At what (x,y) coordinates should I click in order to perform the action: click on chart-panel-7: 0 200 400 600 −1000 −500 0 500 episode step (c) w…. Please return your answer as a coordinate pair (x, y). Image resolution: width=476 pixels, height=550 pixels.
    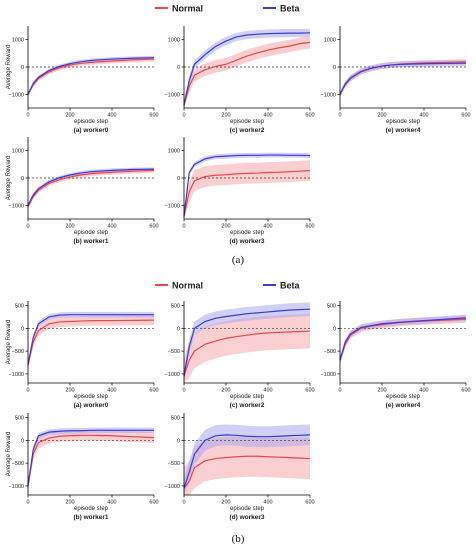
    Looking at the image, I should click on (240, 355).